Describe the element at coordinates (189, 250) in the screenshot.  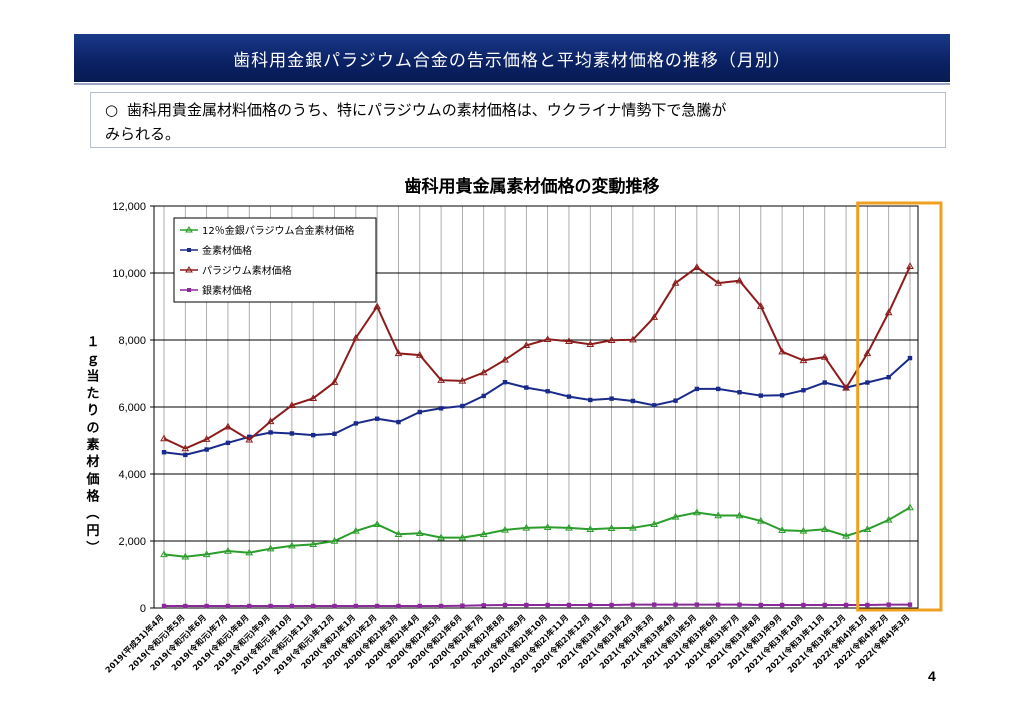
I see `legend-marker` at that location.